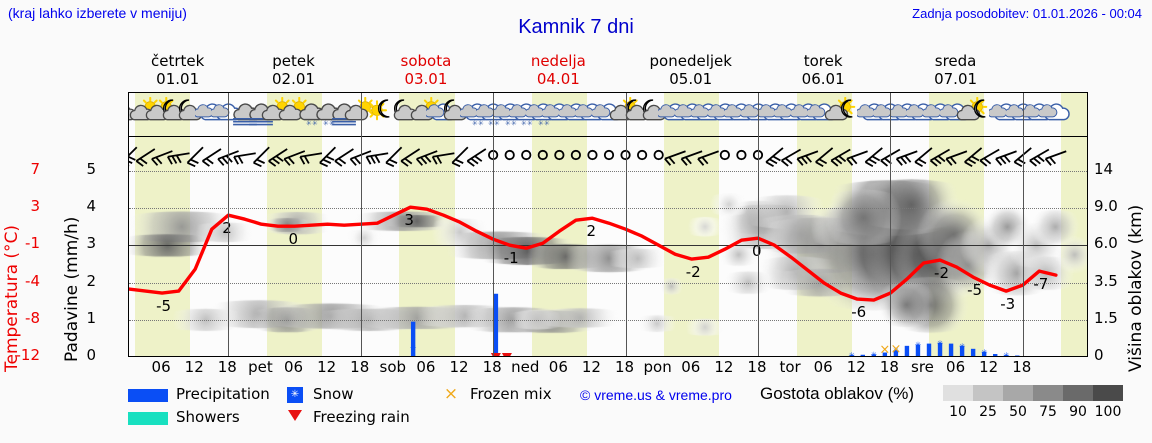 This screenshot has width=1152, height=443. I want to click on location-menu-note: (kraj lahko izberete v meniju), so click(97, 13).